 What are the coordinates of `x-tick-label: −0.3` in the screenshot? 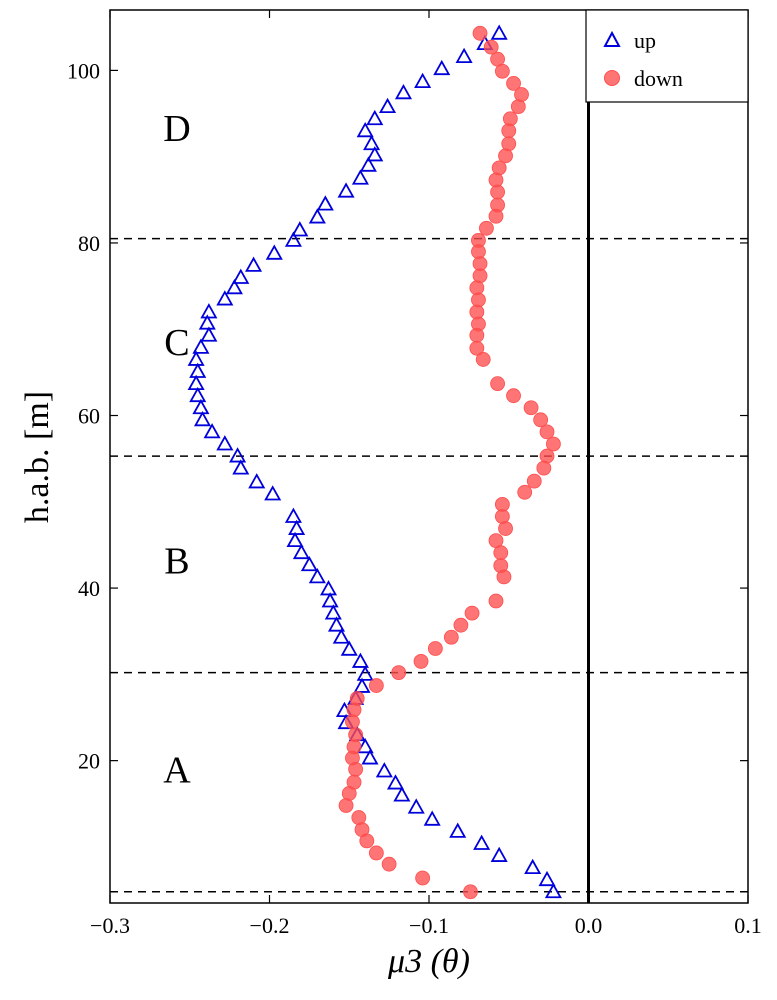 It's located at (110, 925).